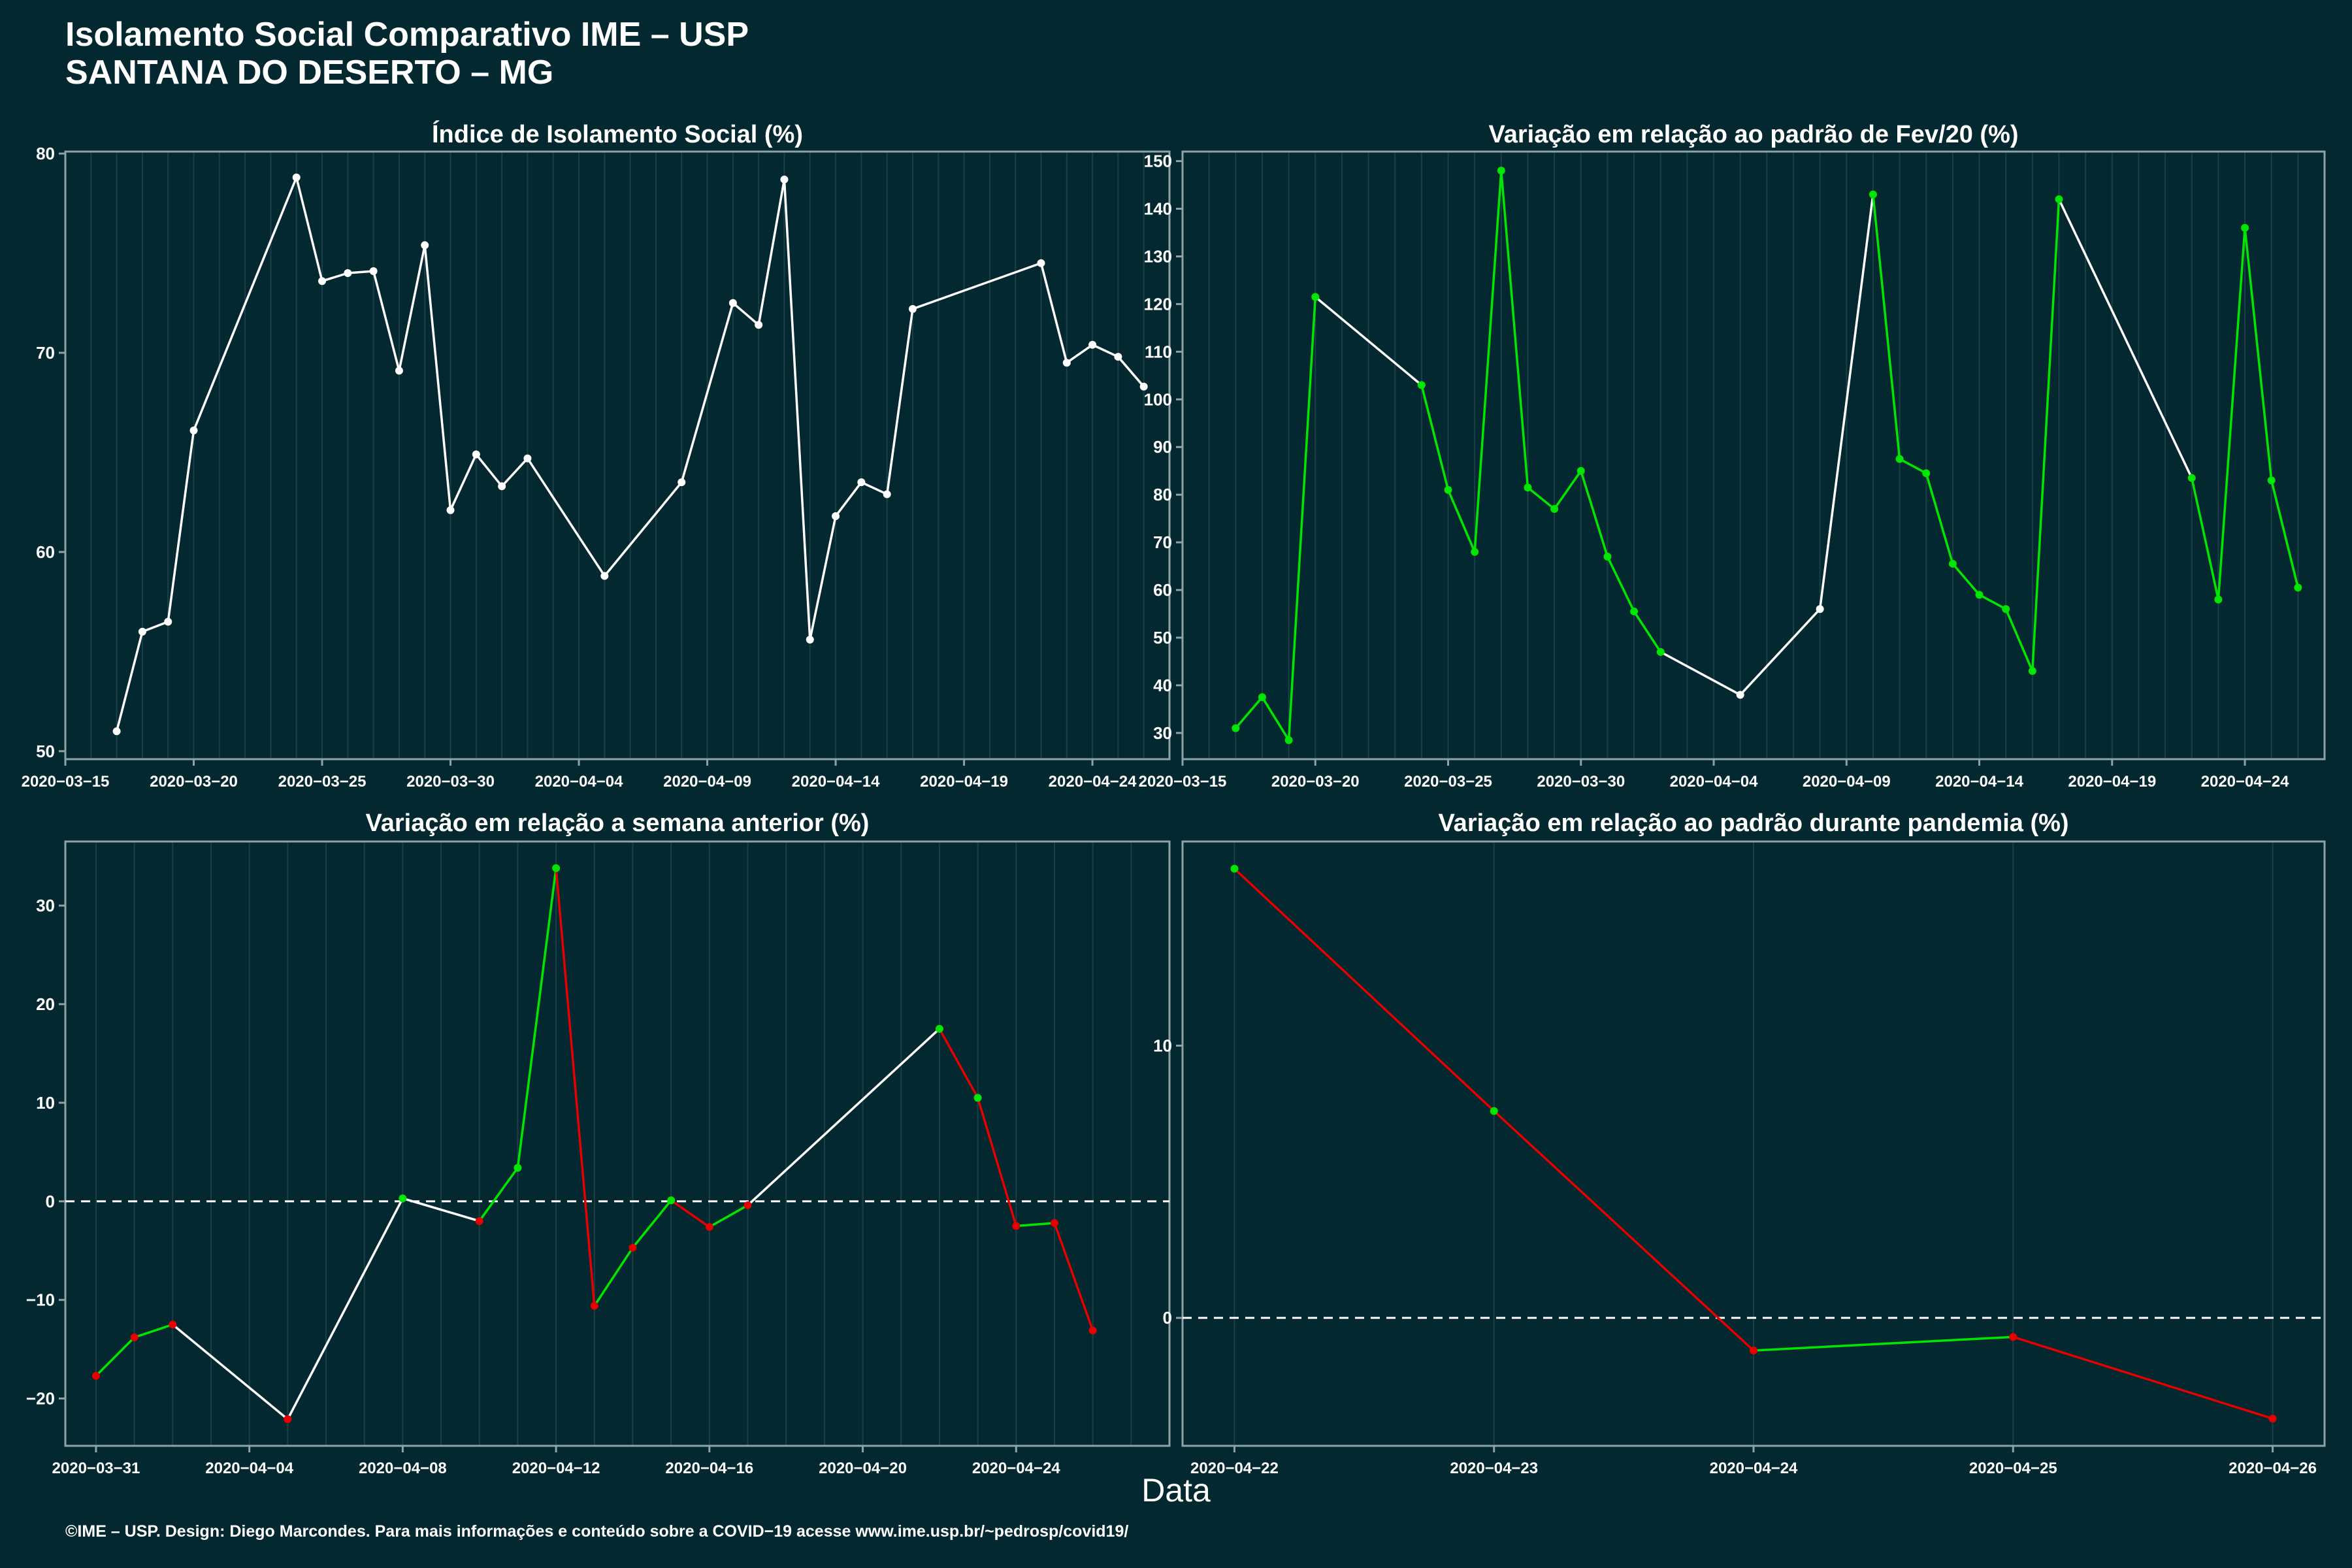  Describe the element at coordinates (2112, 782) in the screenshot. I see `x-tick-label: 2020−04−19` at that location.